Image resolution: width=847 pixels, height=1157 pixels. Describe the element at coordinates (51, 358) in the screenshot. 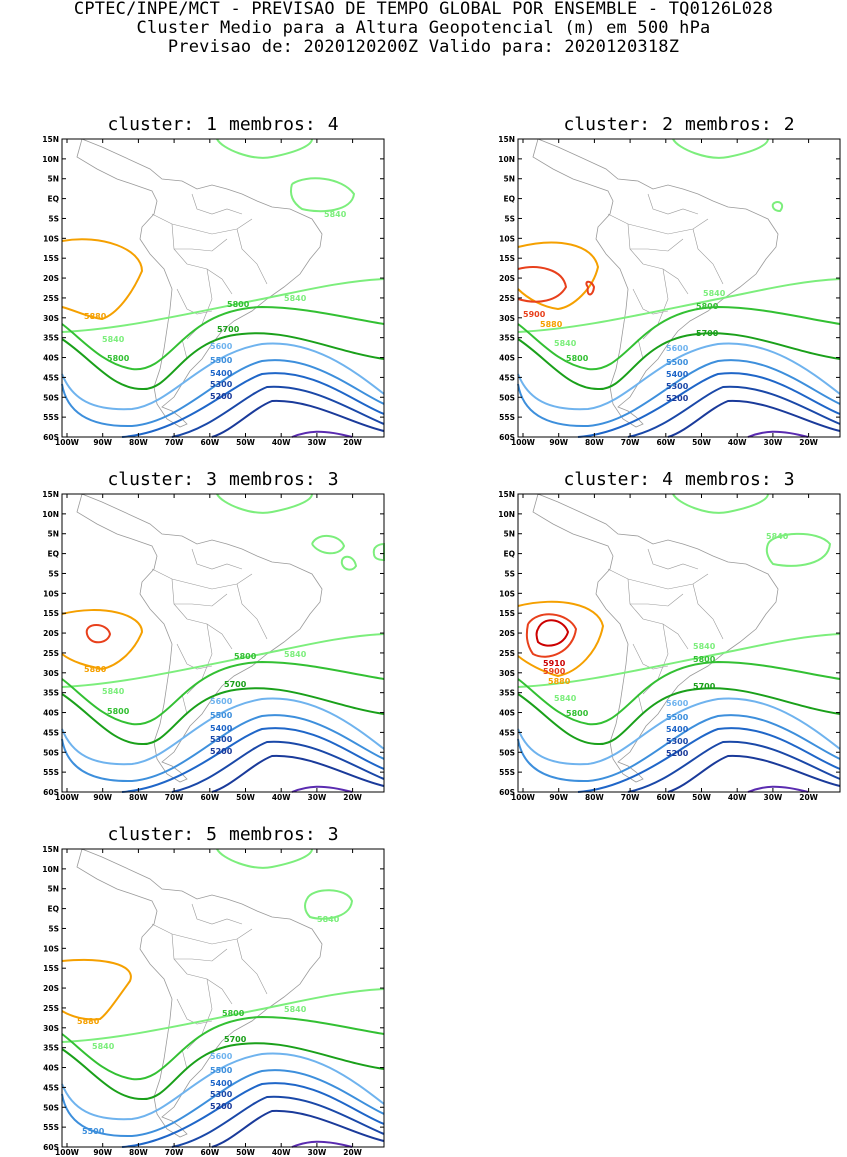

I see `lat-tick-label: 40S` at that location.